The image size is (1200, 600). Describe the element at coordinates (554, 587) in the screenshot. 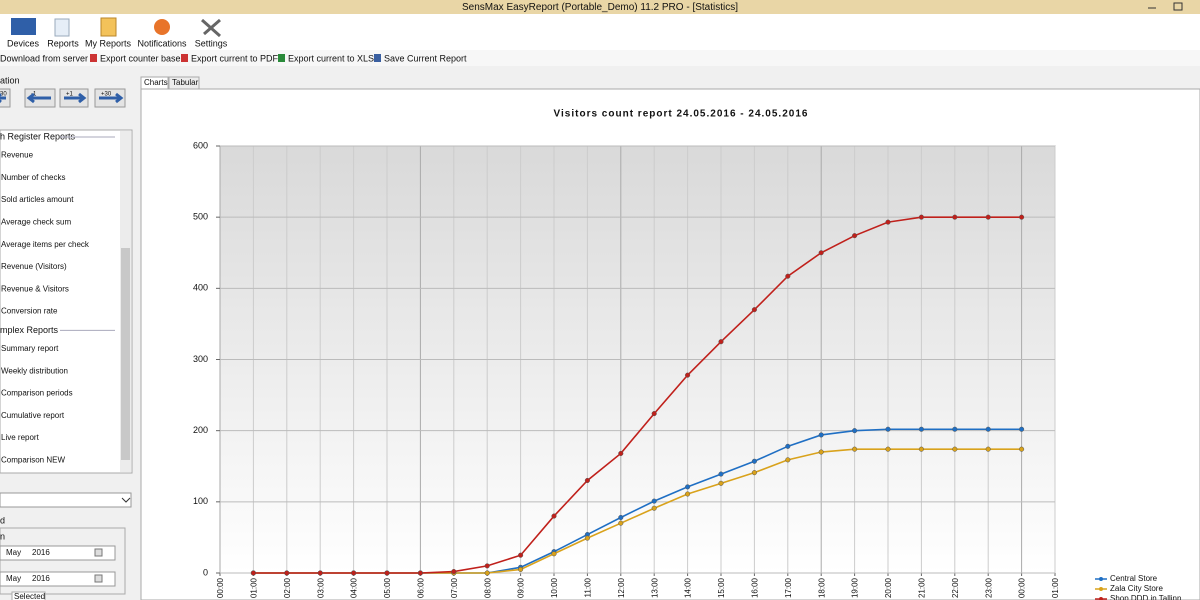

I see `x-tick-label: 10:00` at that location.